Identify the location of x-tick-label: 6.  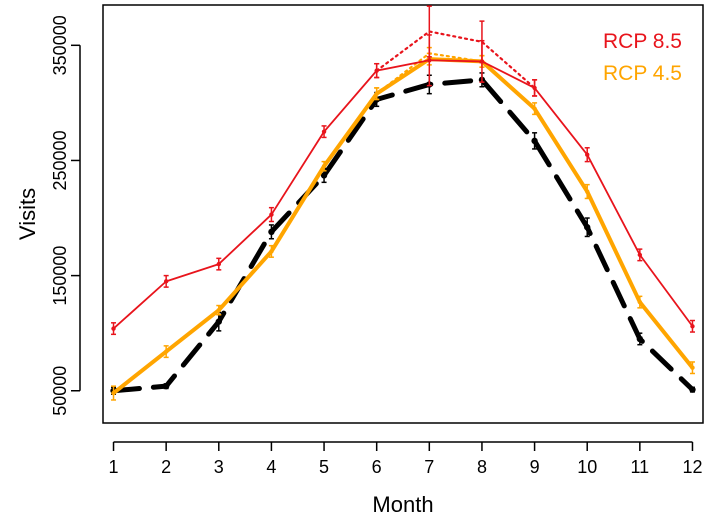
(377, 467).